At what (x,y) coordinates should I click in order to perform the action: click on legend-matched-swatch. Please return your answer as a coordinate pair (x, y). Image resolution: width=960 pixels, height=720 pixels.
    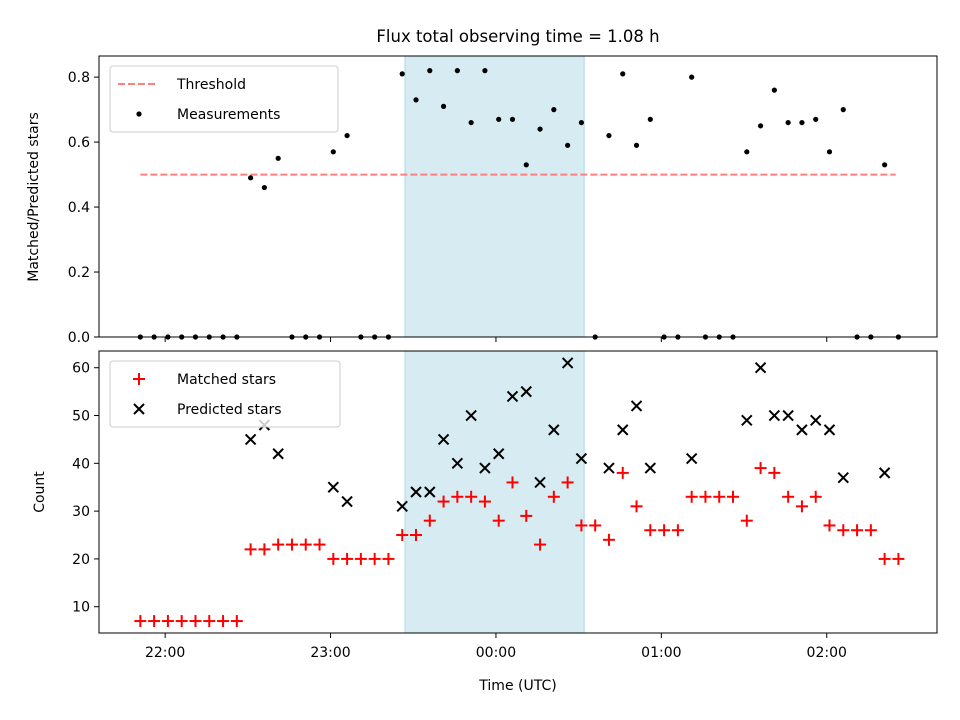
    Looking at the image, I should click on (139, 379).